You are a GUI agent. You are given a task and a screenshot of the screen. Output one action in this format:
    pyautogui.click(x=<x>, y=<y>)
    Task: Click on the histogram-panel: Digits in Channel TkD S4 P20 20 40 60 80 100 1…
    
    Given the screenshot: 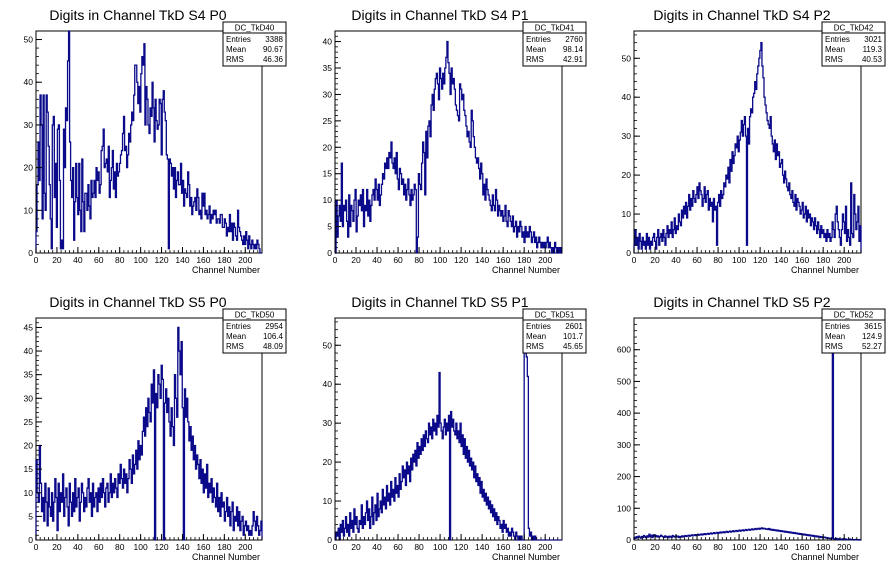 What is the action you would take?
    pyautogui.click(x=754, y=141)
    